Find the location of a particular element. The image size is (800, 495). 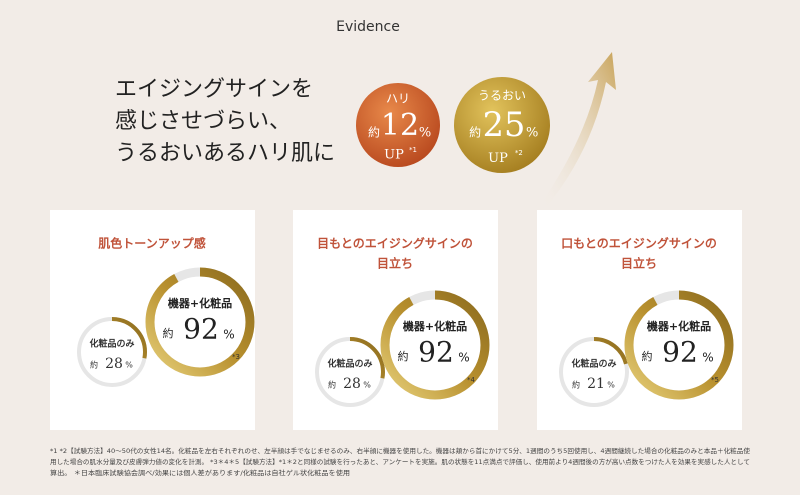

badge-note: *1 is located at coordinates (413, 150).